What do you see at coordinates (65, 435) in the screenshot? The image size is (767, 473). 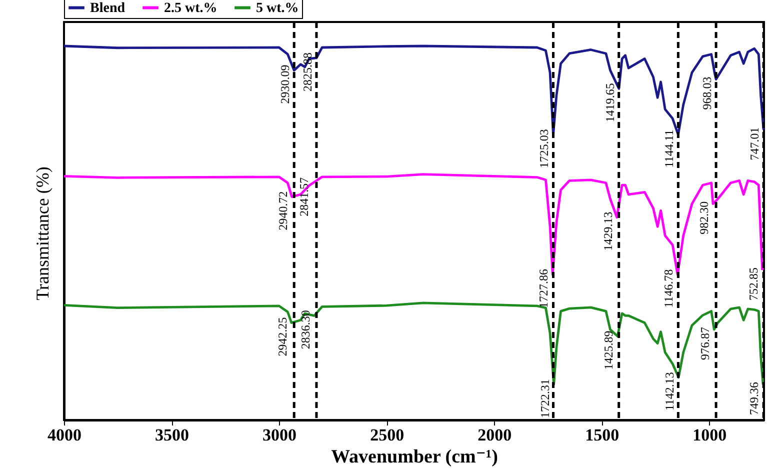 I see `x-tick-label: 4000` at bounding box center [65, 435].